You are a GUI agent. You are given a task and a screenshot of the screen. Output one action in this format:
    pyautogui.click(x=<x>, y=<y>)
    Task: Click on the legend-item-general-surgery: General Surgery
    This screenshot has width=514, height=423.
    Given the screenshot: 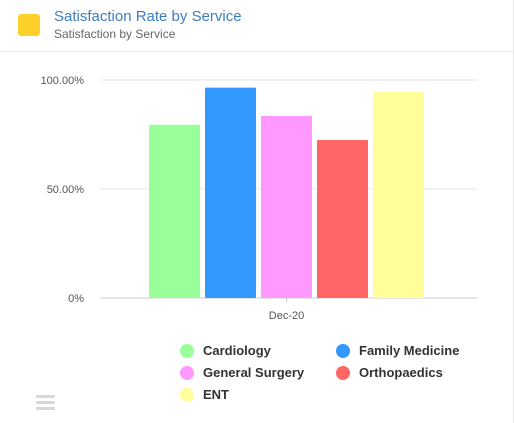 What is the action you would take?
    pyautogui.click(x=258, y=372)
    